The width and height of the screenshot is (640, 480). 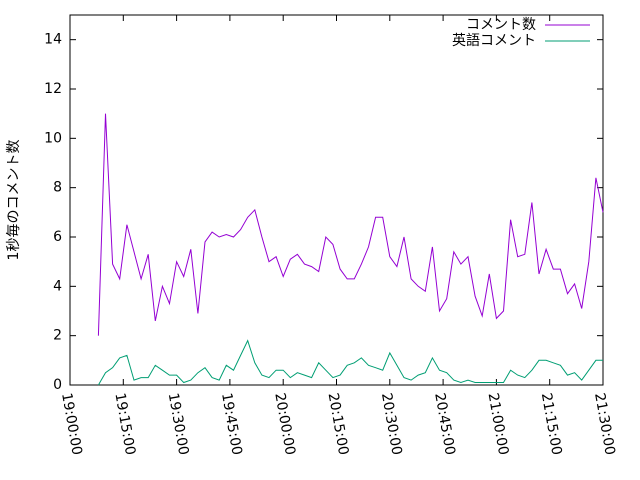 I want to click on x-tick-label: 19:30:00, so click(x=178, y=424).